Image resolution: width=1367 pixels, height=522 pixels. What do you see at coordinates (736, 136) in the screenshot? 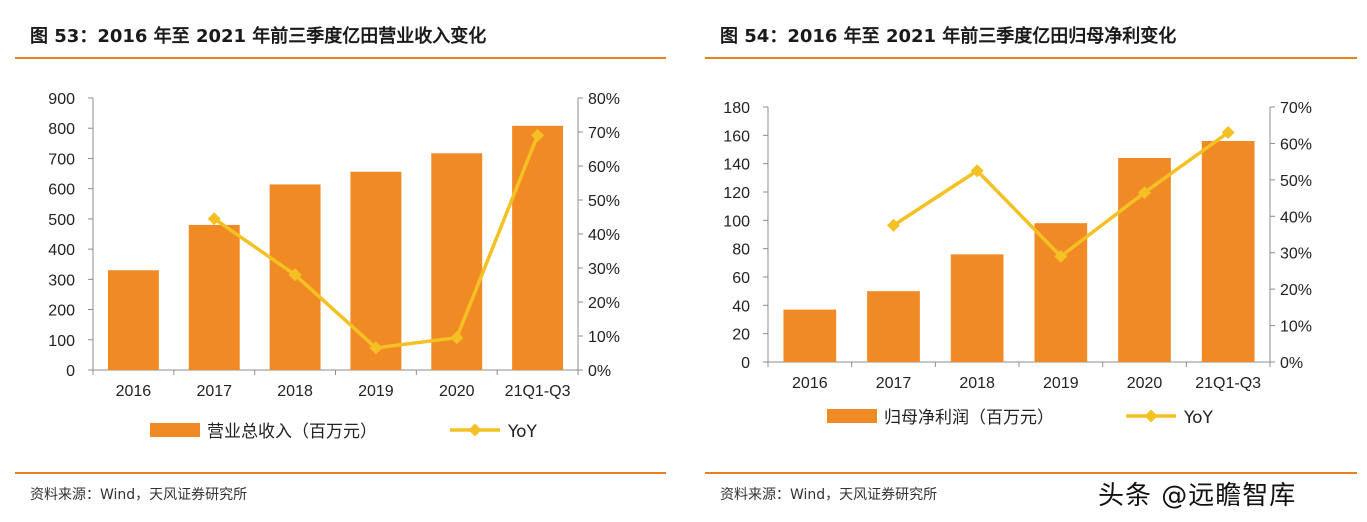
I see `left-tick-label: 160` at bounding box center [736, 136].